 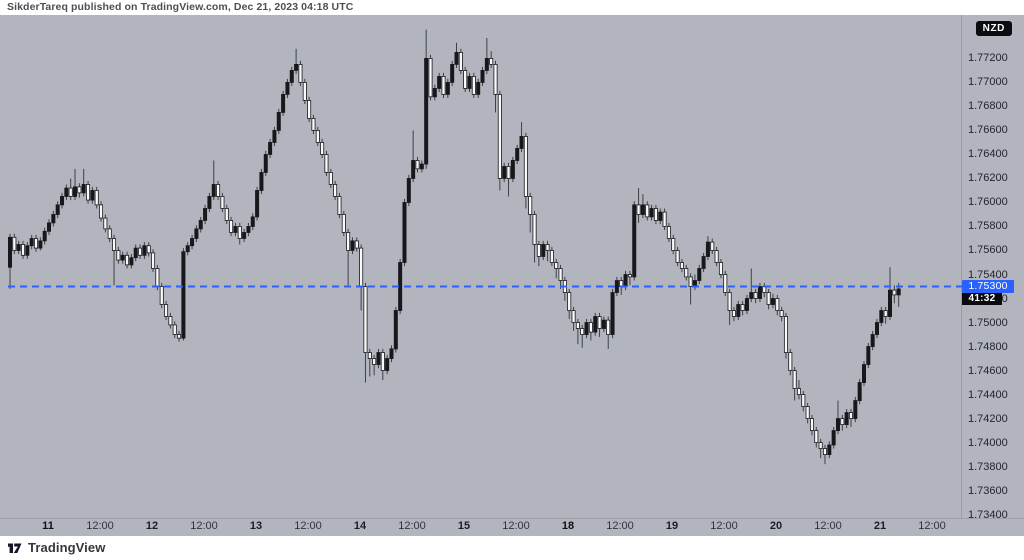 I want to click on price-tick-label: 1.77000, so click(x=988, y=82).